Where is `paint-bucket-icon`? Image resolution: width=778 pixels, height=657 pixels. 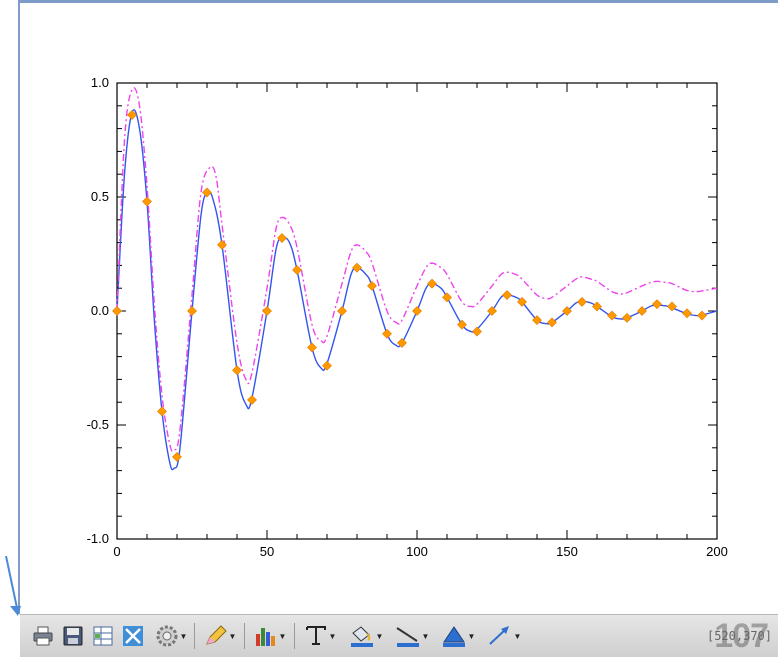 paint-bucket-icon is located at coordinates (361, 636).